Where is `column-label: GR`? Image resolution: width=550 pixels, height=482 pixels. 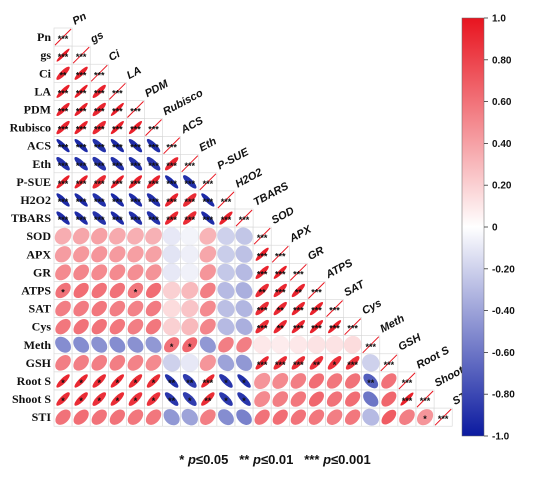 column-label: GR is located at coordinates (316, 254).